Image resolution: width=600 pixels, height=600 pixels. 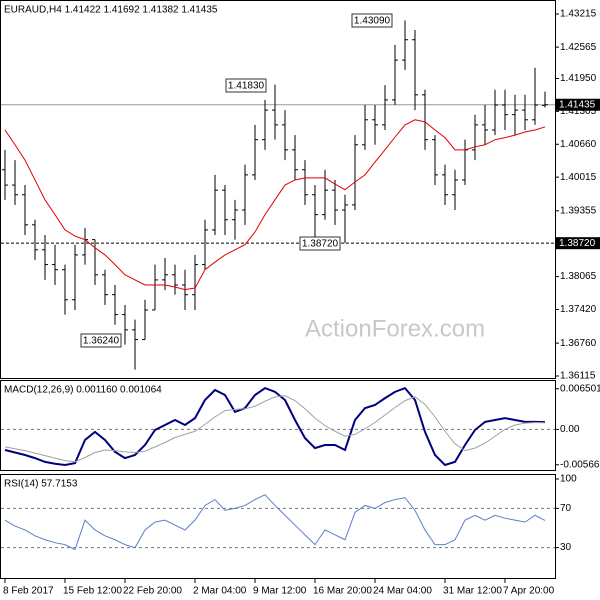 I want to click on macd-panel, so click(x=278, y=425).